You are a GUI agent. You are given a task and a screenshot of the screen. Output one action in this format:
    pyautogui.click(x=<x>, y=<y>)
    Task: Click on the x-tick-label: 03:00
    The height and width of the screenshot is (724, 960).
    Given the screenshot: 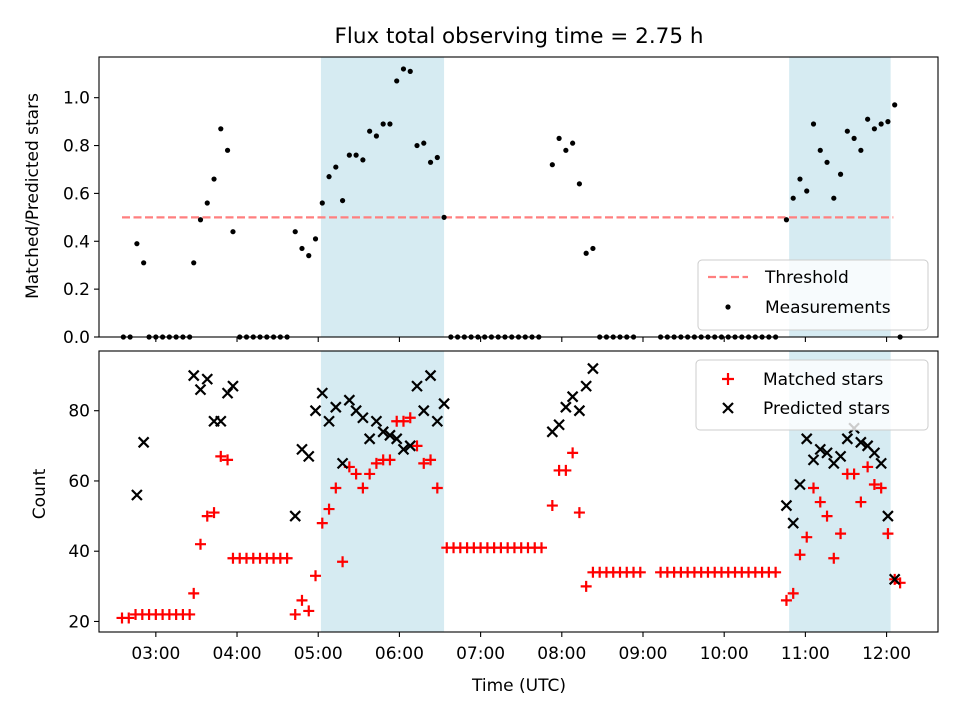 What is the action you would take?
    pyautogui.click(x=155, y=654)
    